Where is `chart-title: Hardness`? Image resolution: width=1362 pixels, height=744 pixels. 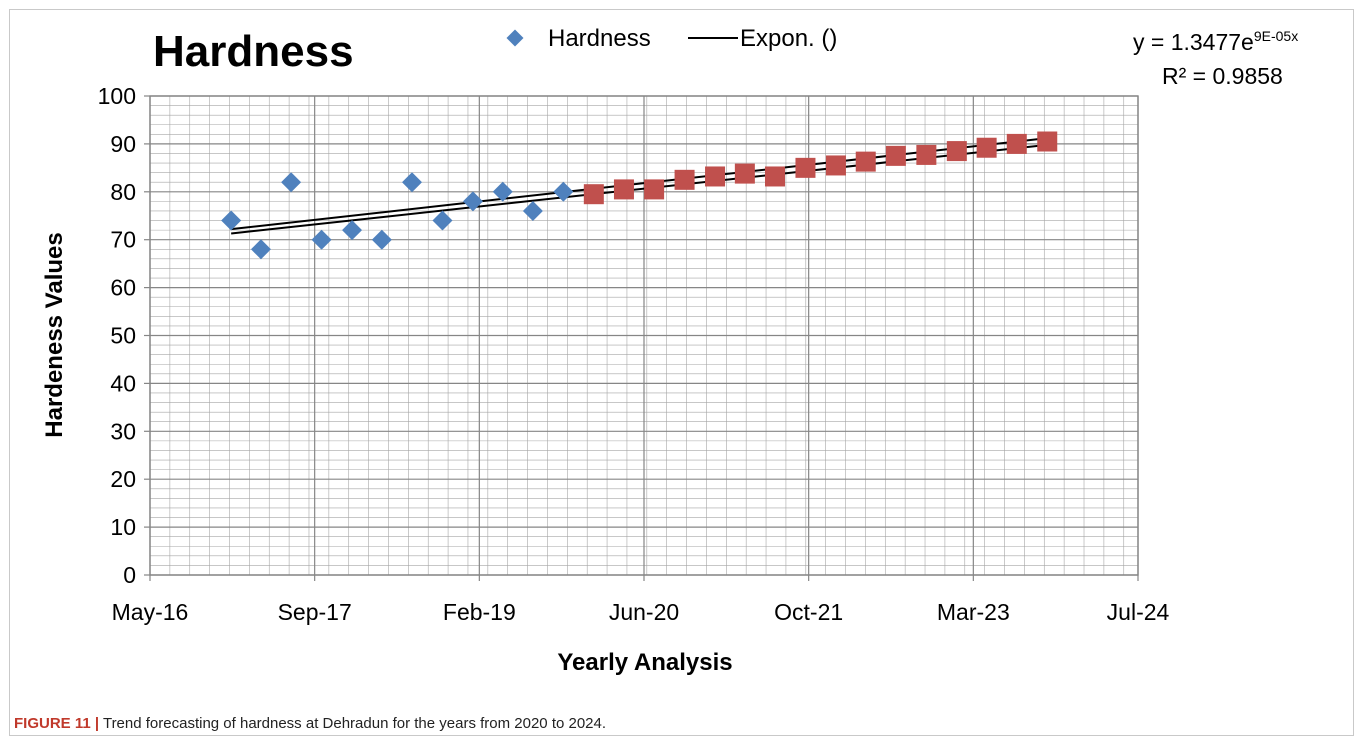 chart-title: Hardness is located at coordinates (253, 51).